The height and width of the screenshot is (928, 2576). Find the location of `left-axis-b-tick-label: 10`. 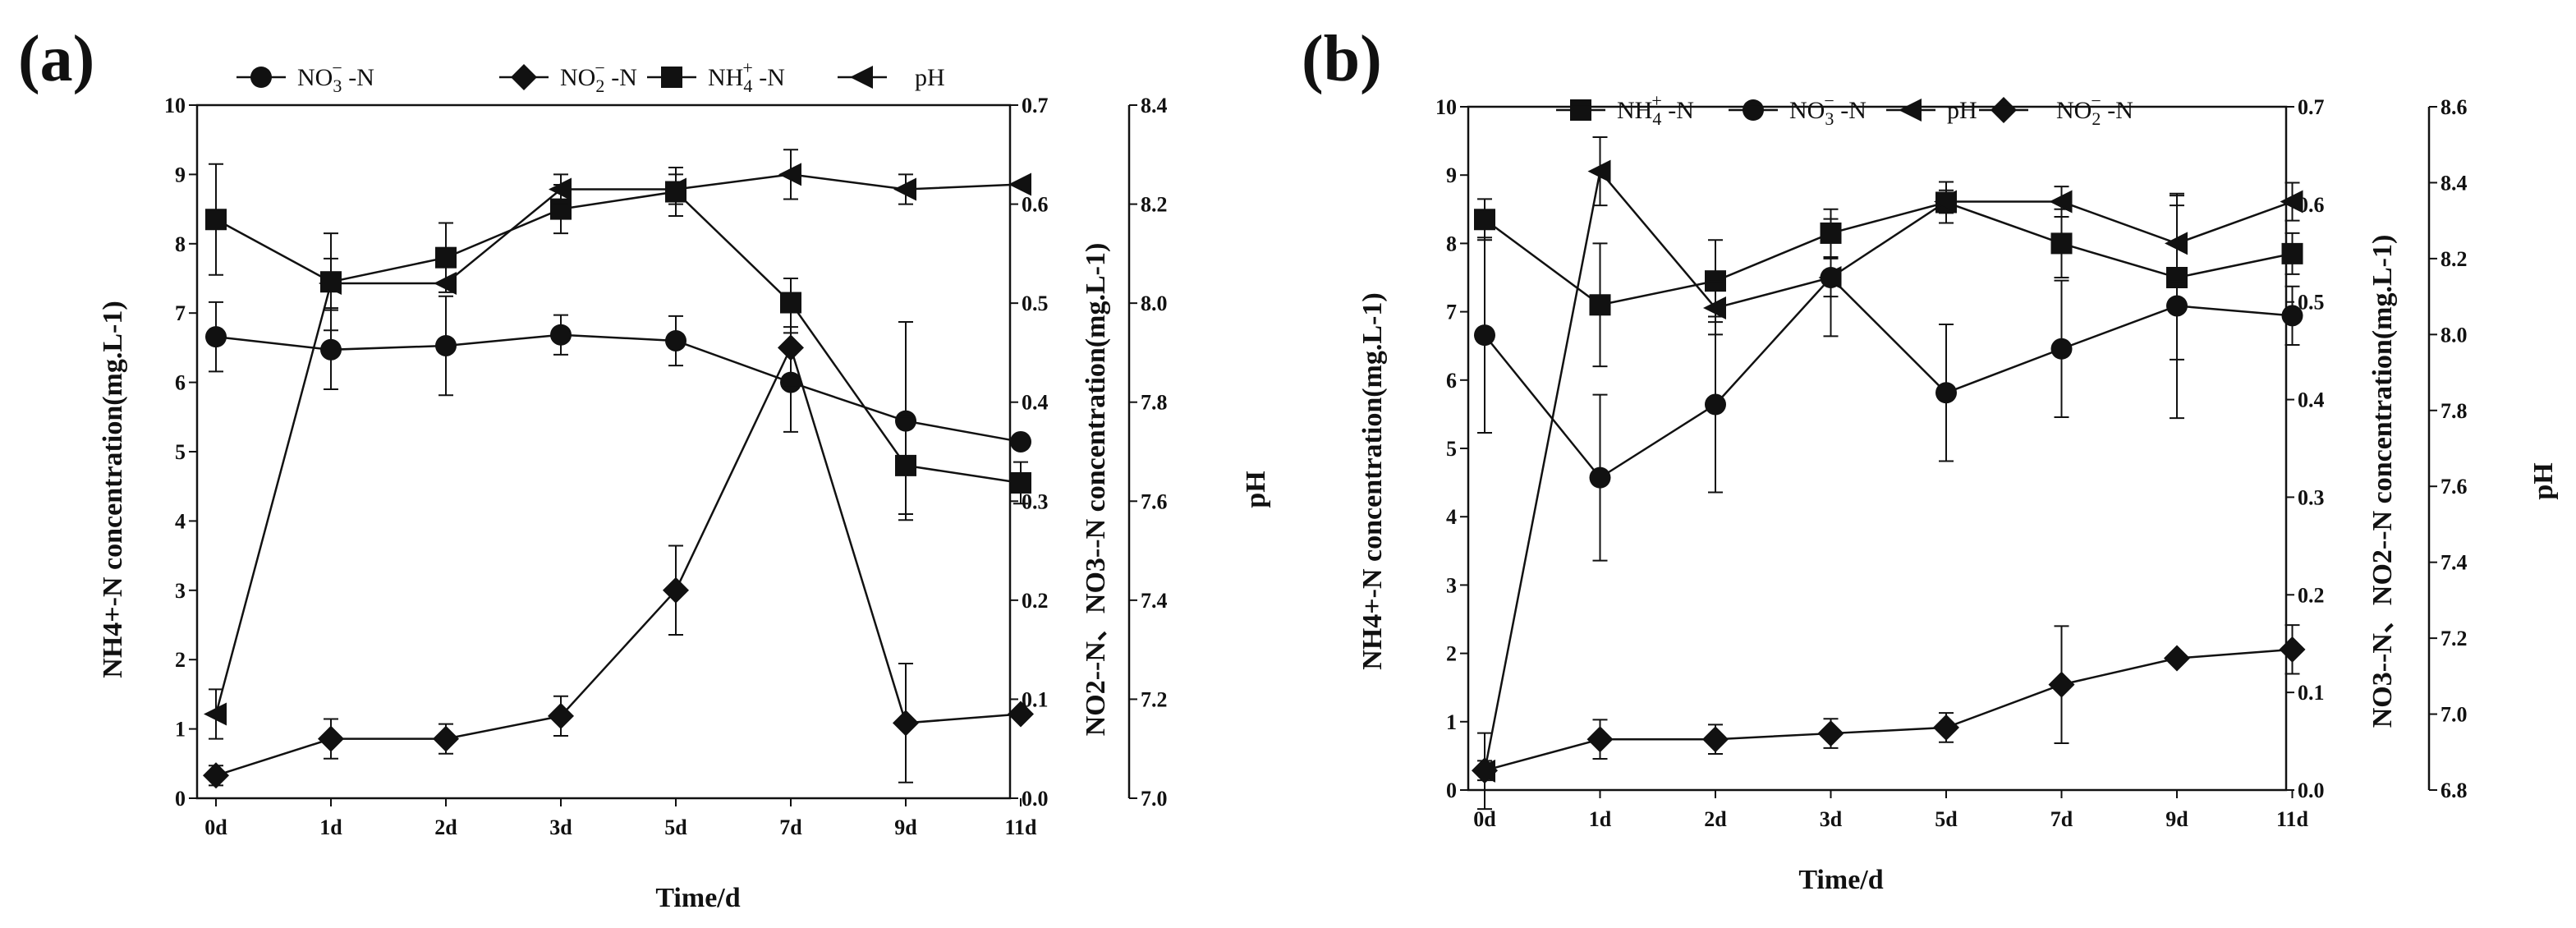

left-axis-b-tick-label: 10 is located at coordinates (1446, 107).